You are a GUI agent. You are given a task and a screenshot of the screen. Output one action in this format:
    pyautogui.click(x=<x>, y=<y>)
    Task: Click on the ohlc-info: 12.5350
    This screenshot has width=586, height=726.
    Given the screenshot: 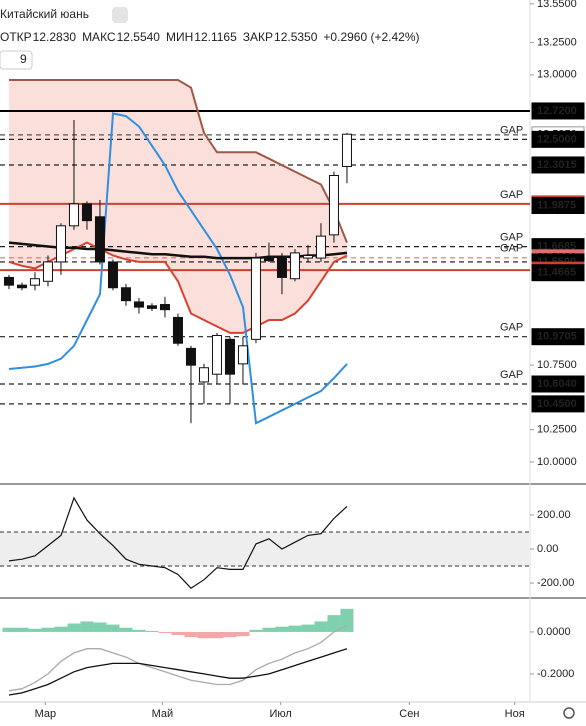 What is the action you would take?
    pyautogui.click(x=296, y=37)
    